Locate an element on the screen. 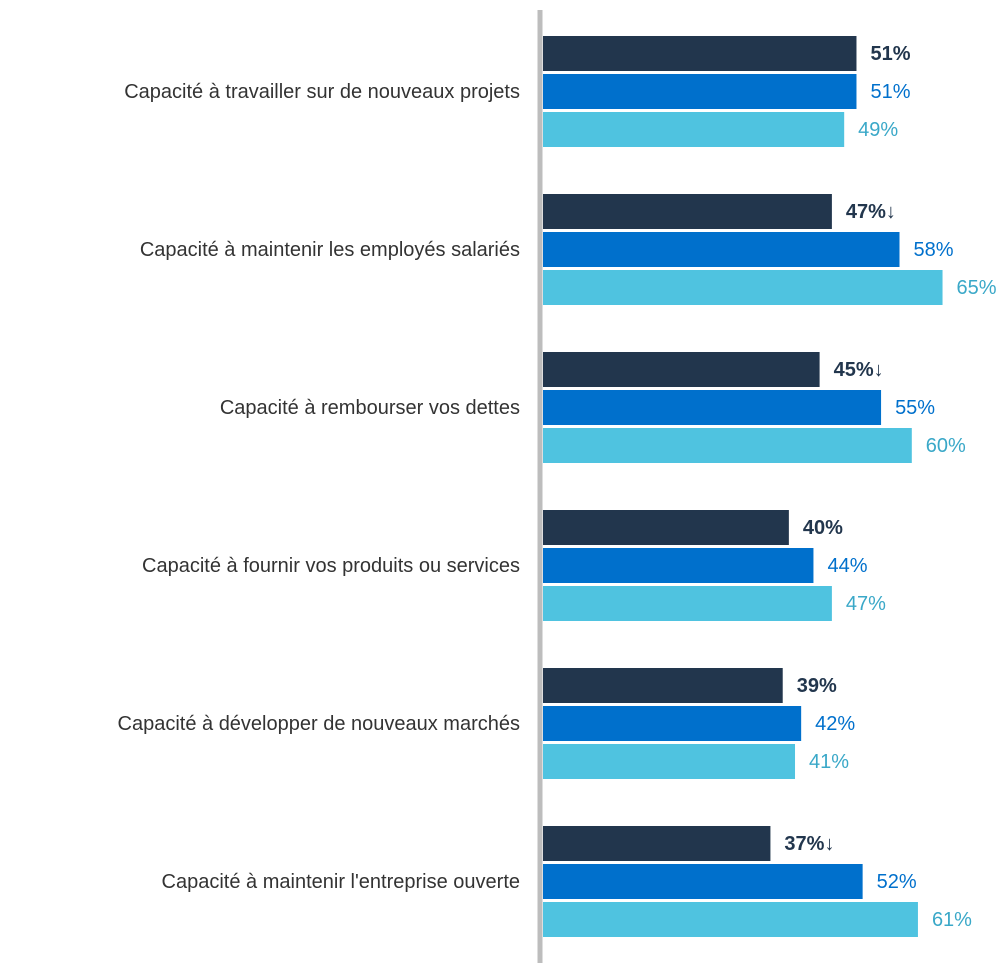  value-label: 61% is located at coordinates (952, 920).